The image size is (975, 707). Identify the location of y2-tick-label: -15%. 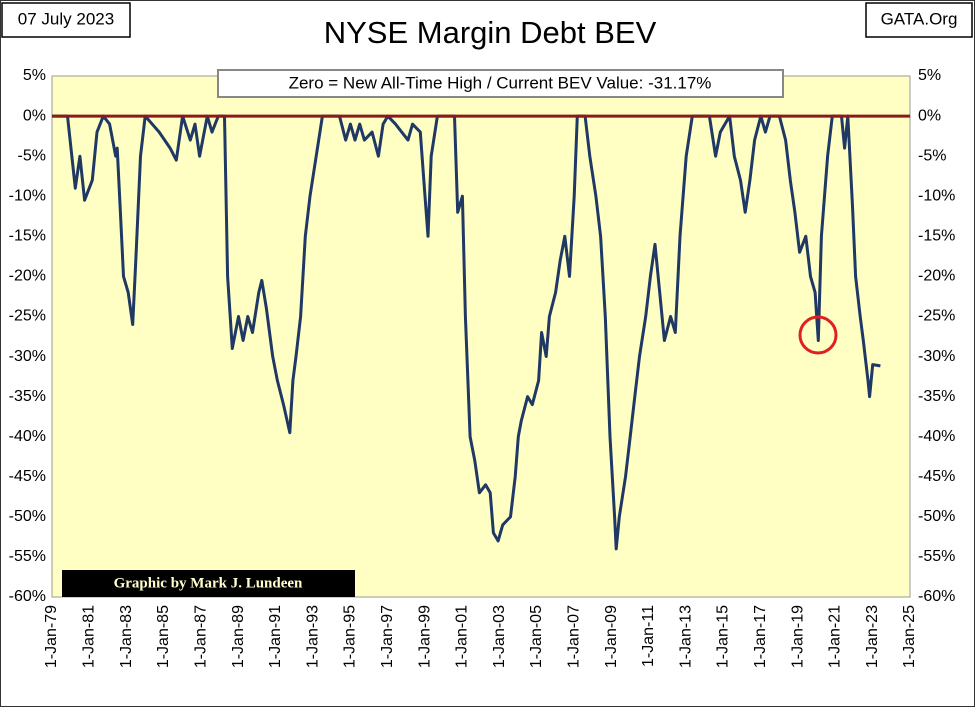
(936, 236).